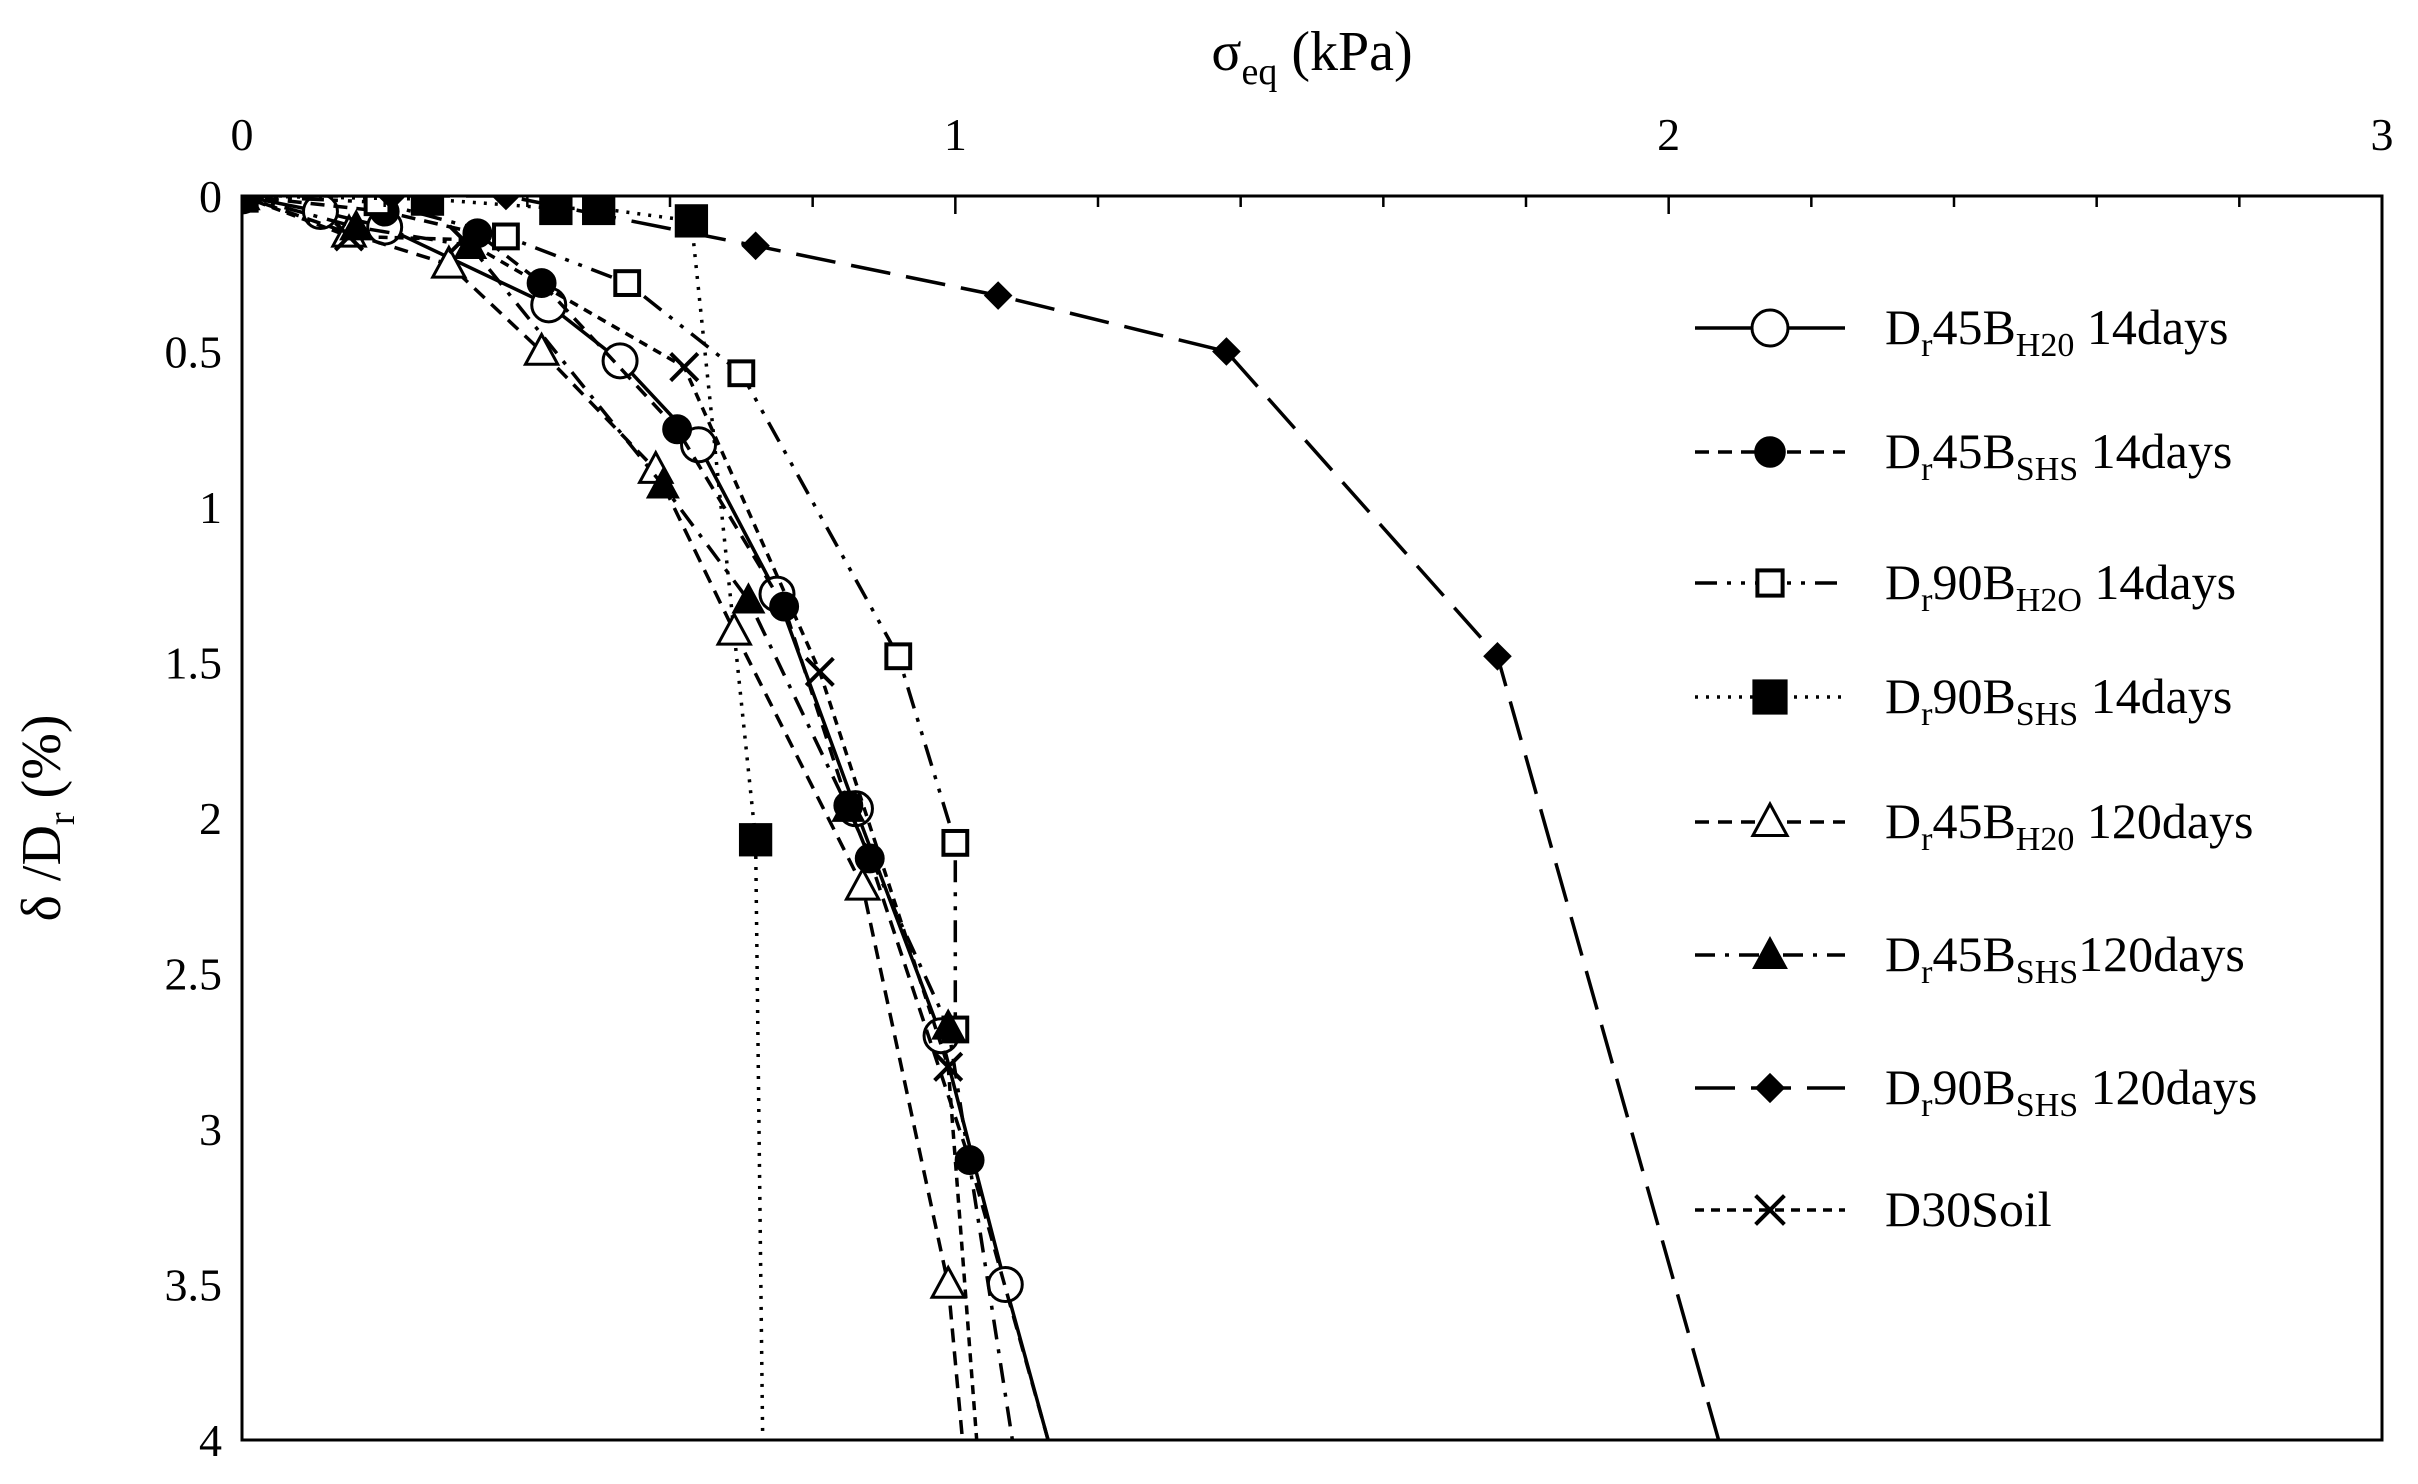 The image size is (2418, 1484). What do you see at coordinates (242, 134) in the screenshot?
I see `x-tick-label: 0` at bounding box center [242, 134].